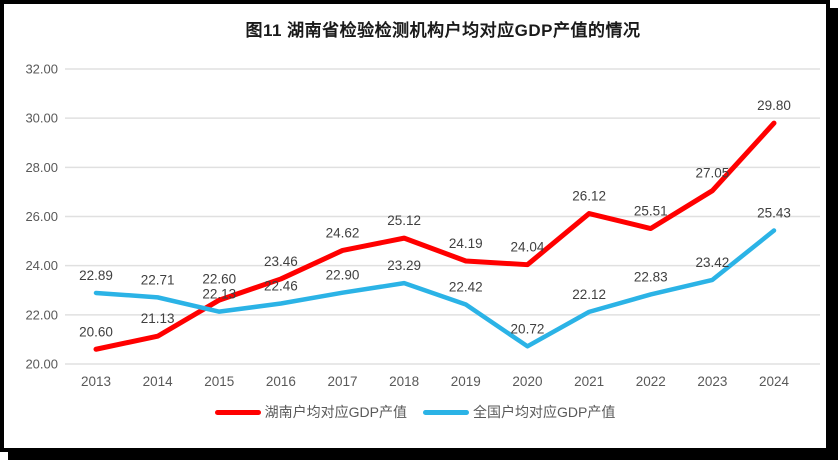 The width and height of the screenshot is (838, 464). I want to click on data-label-series-1: 22.90, so click(343, 275).